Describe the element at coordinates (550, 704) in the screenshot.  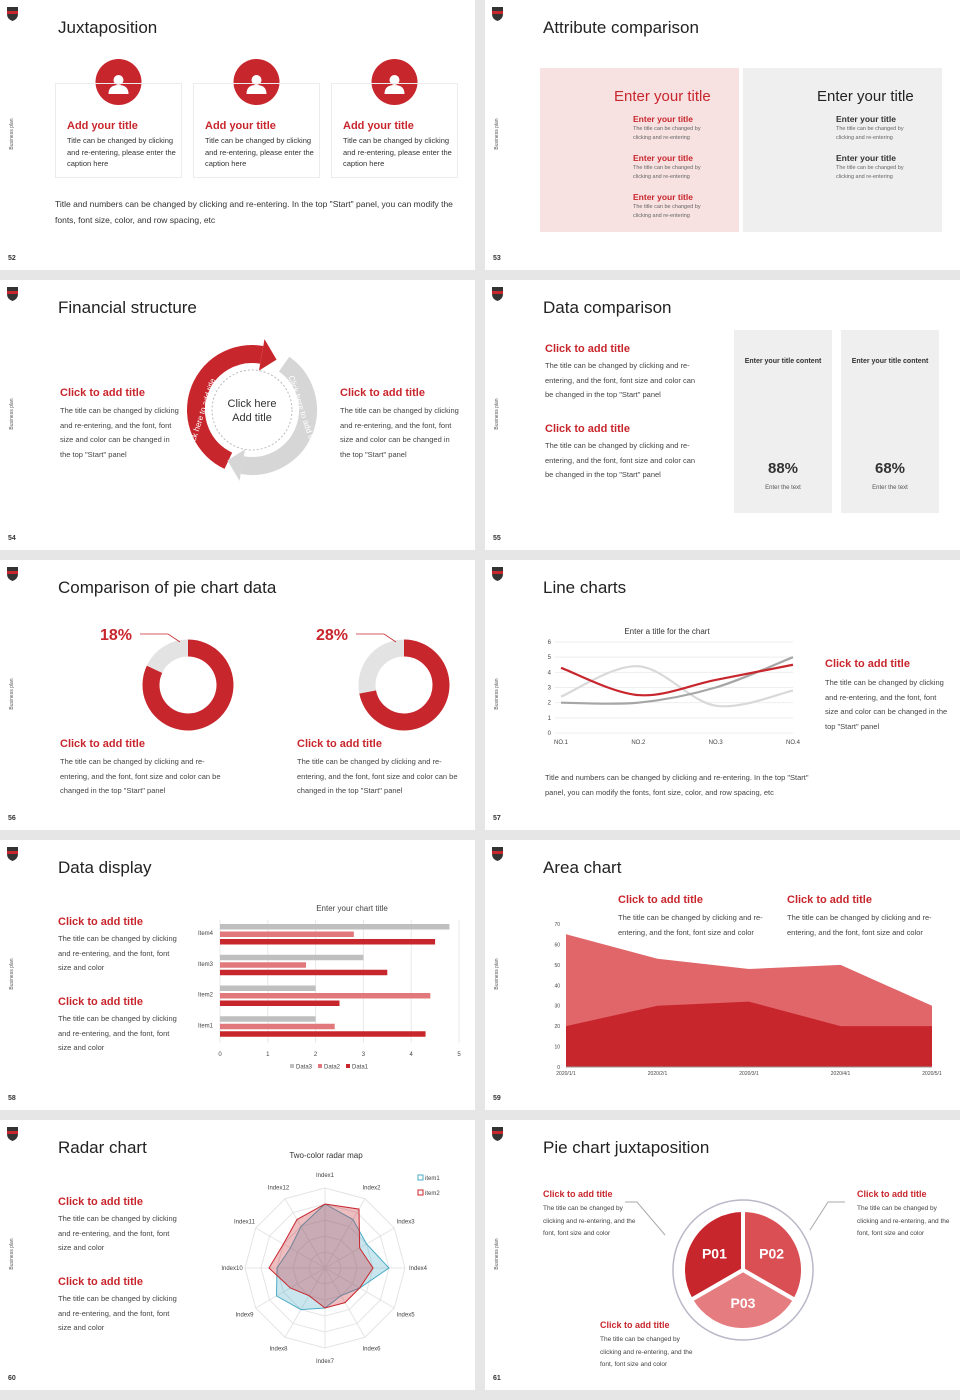
I see `y-tick-label: 2` at that location.